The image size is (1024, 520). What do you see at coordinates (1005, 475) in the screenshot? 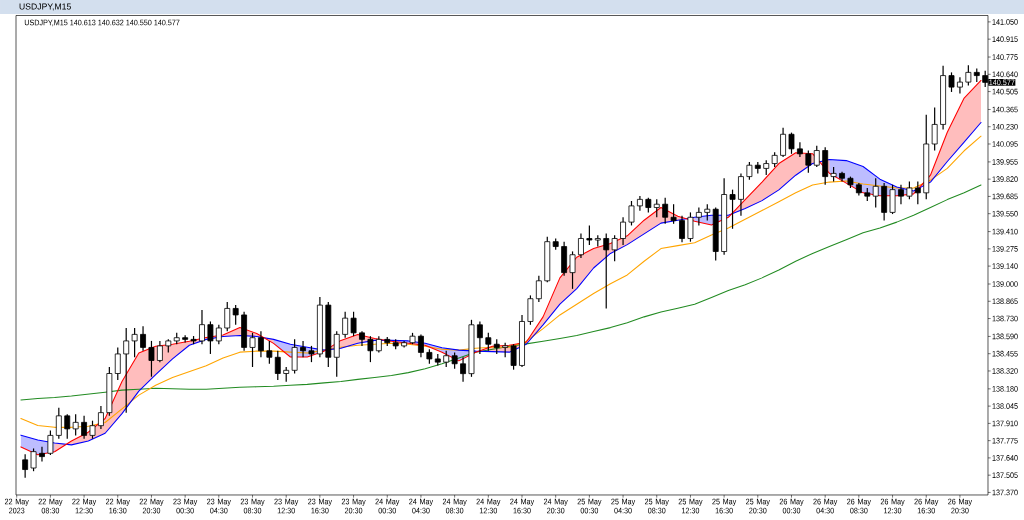
I see `y-tick-label: 137.505` at bounding box center [1005, 475].